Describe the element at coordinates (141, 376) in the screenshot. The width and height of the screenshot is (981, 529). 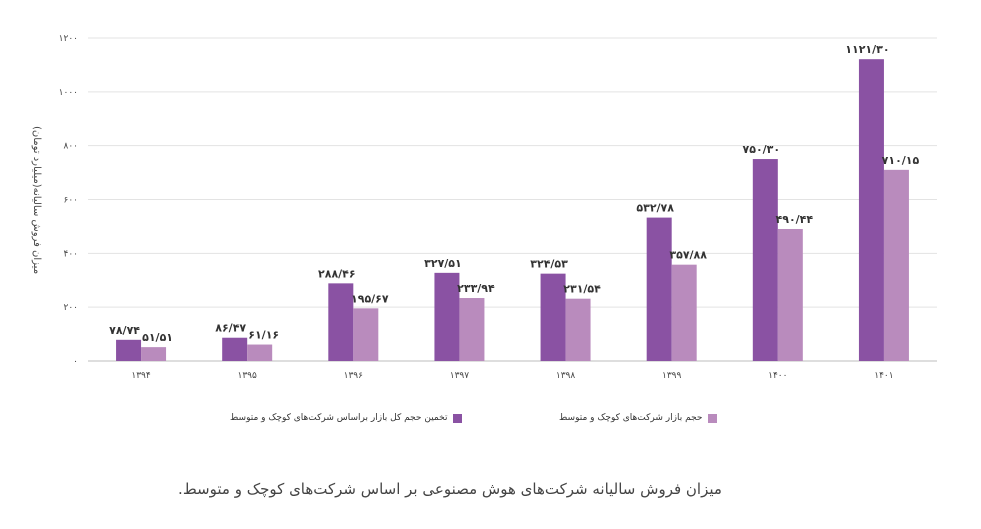
I see `x-tick-label: ۱۳۹۴` at that location.